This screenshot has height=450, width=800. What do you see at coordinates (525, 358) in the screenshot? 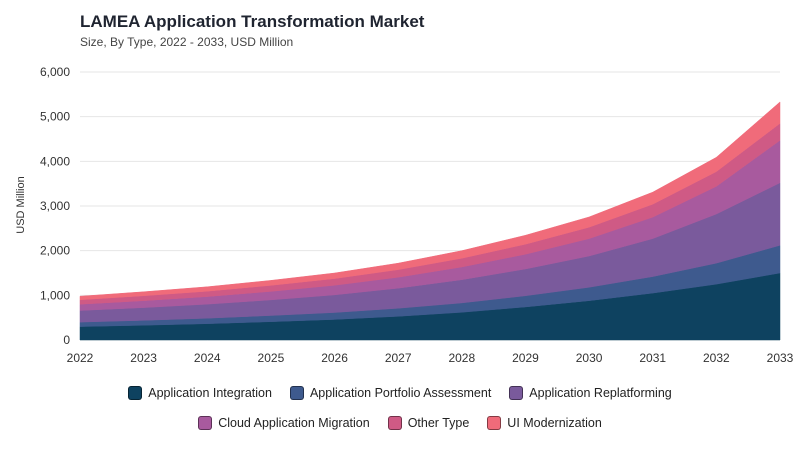
I see `x-tick-label: 2029` at bounding box center [525, 358].